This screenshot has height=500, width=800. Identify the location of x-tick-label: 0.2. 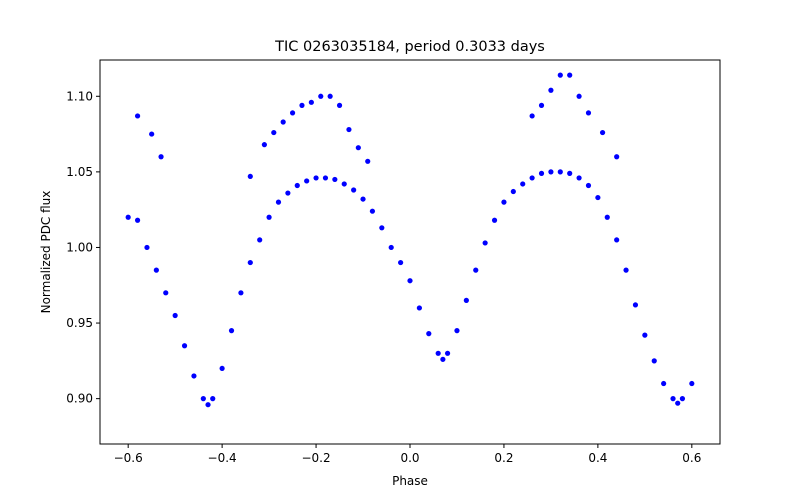
(503, 458).